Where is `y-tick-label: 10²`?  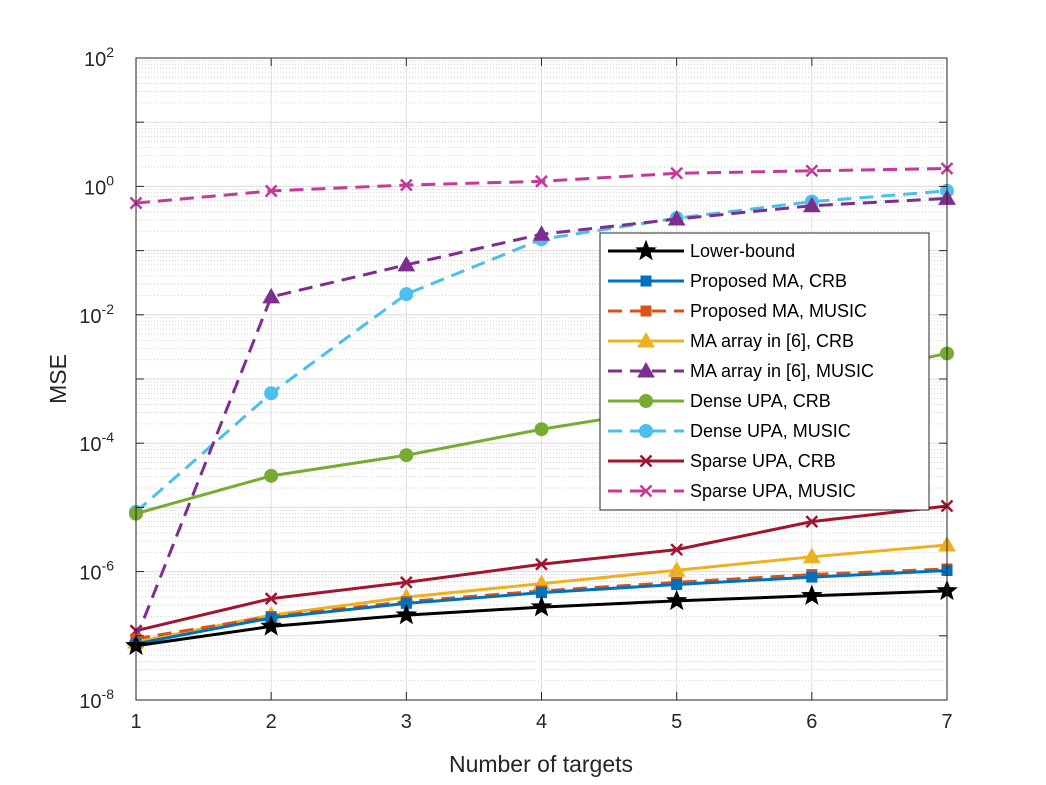 y-tick-label: 10² is located at coordinates (99, 57).